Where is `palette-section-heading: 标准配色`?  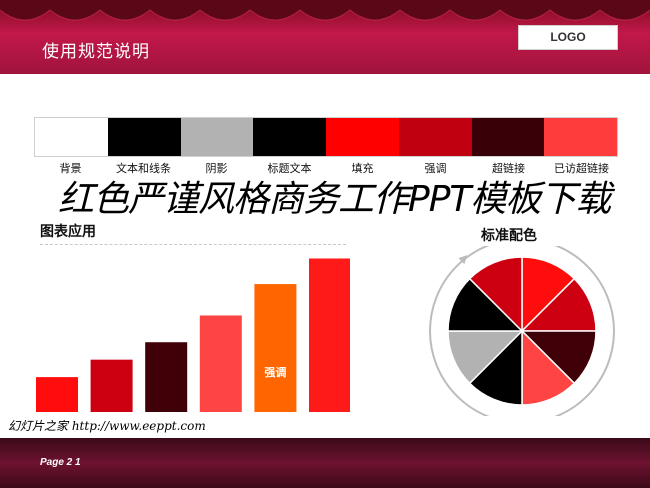
palette-section-heading: 标准配色 is located at coordinates (509, 236).